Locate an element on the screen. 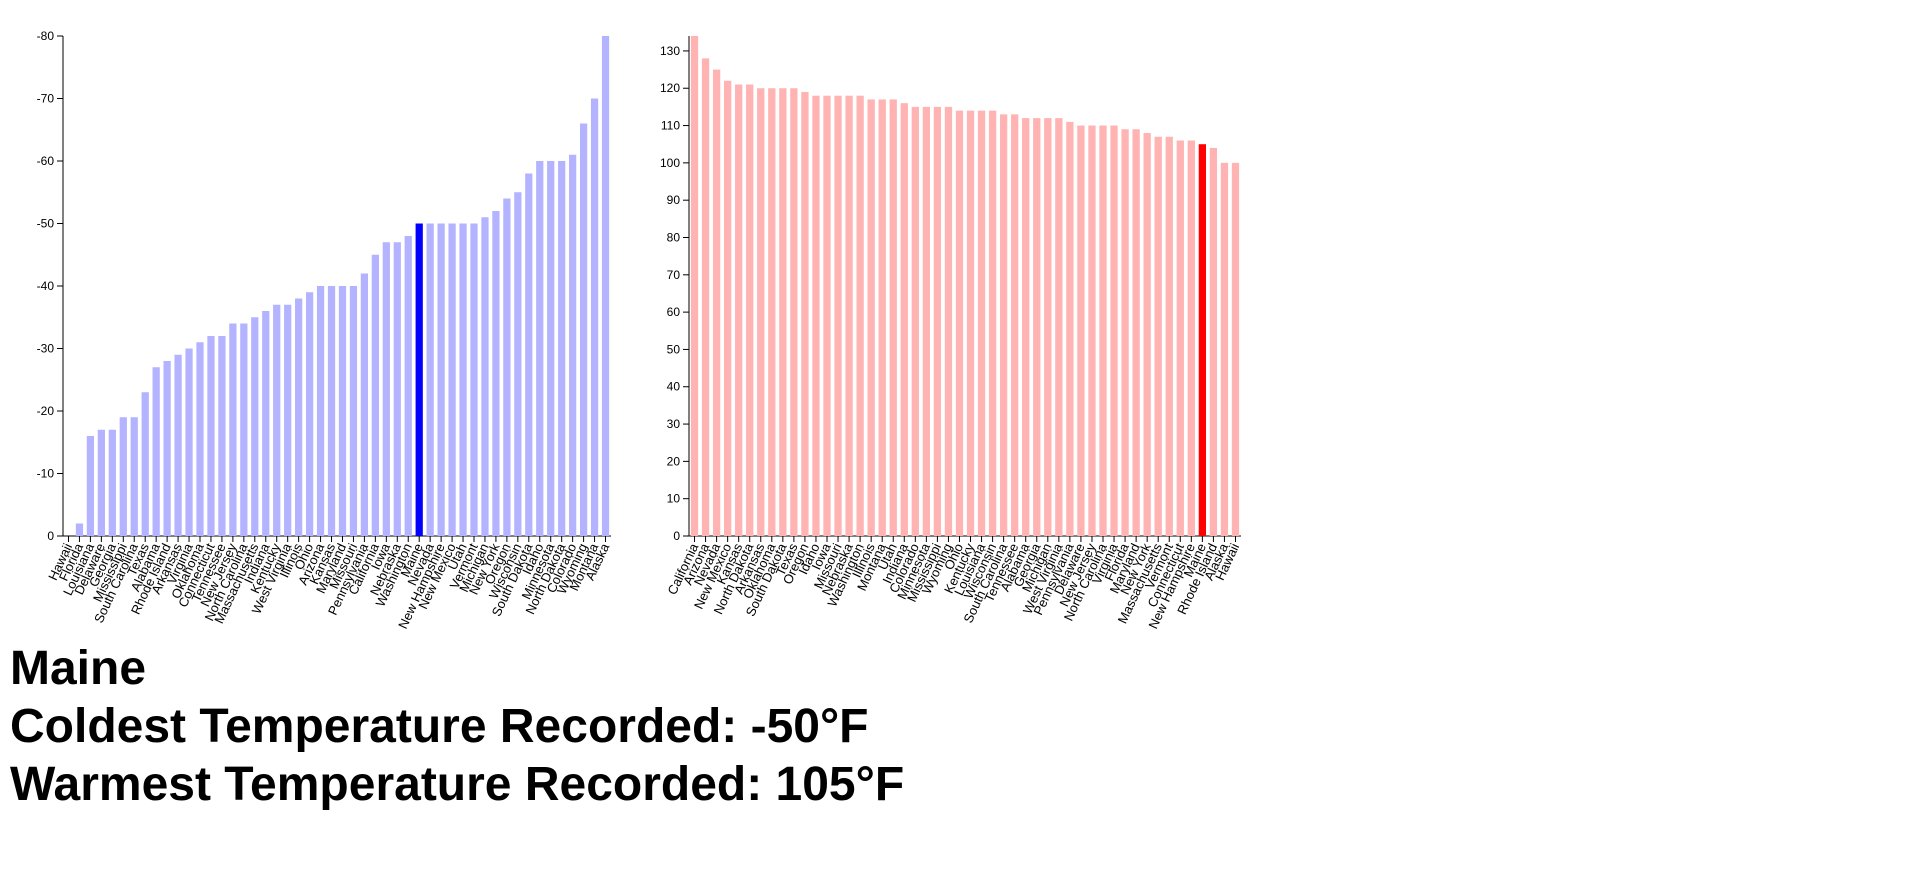 This screenshot has width=1905, height=890. y-tick-label: 100 is located at coordinates (670, 163).